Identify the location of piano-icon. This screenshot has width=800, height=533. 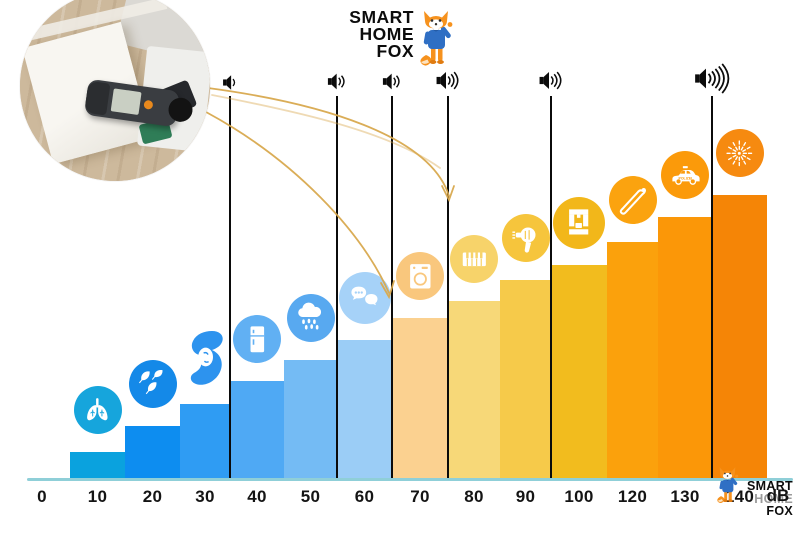
(474, 259).